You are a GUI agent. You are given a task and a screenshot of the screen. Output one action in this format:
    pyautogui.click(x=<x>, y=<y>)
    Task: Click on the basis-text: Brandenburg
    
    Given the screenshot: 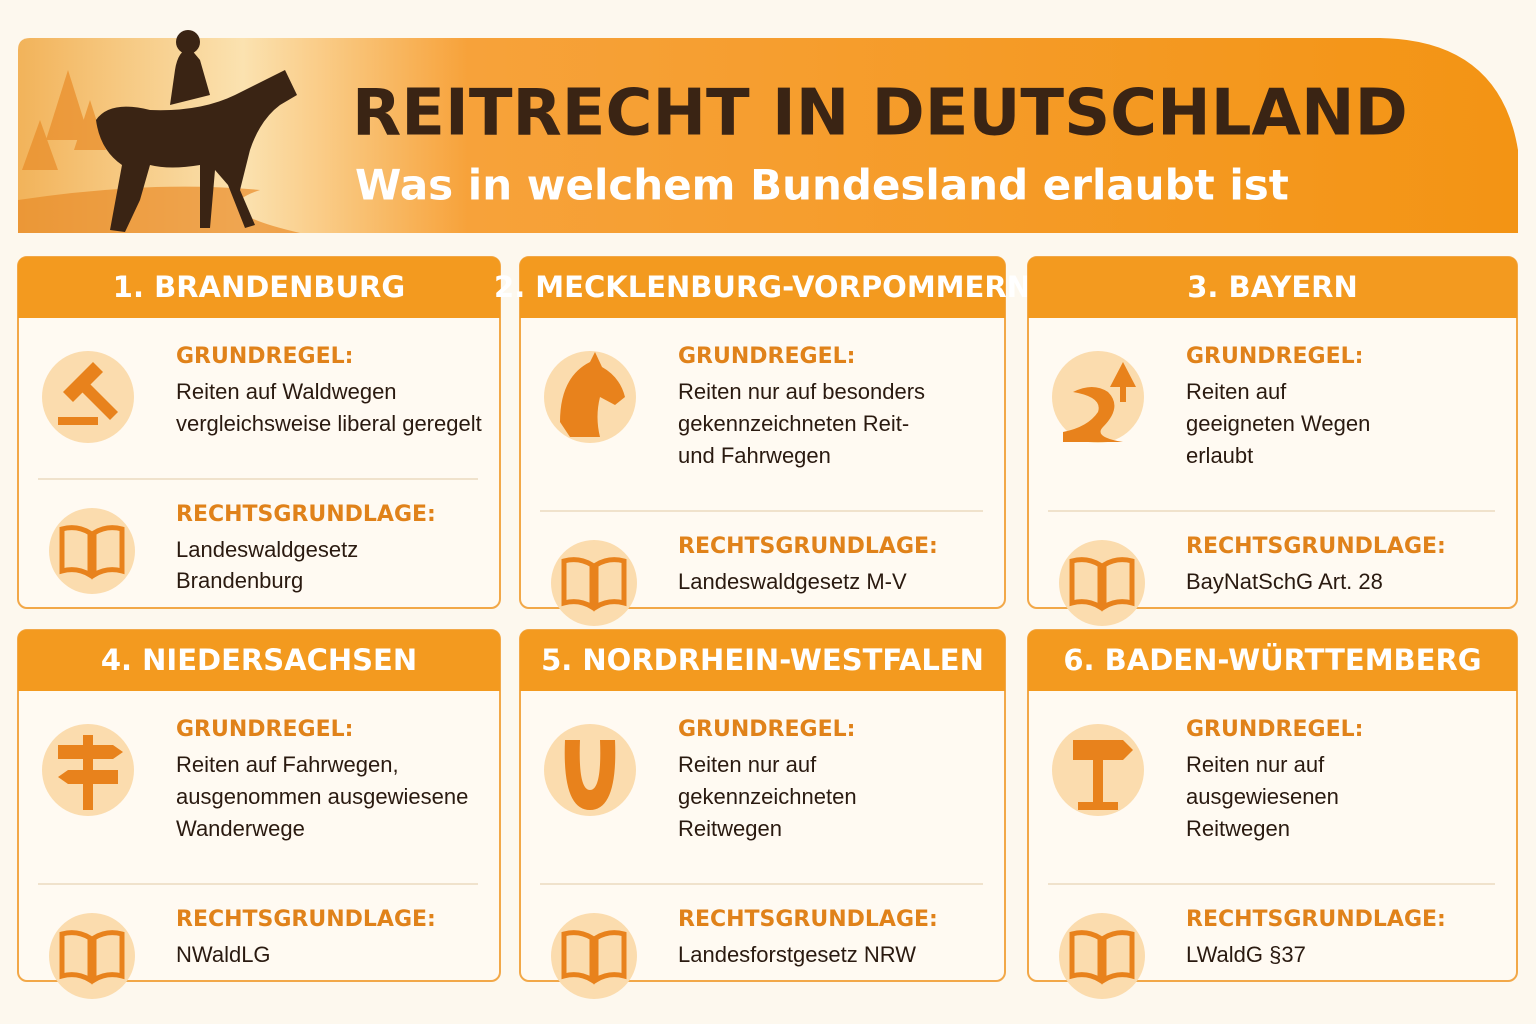 What is the action you would take?
    pyautogui.click(x=239, y=580)
    